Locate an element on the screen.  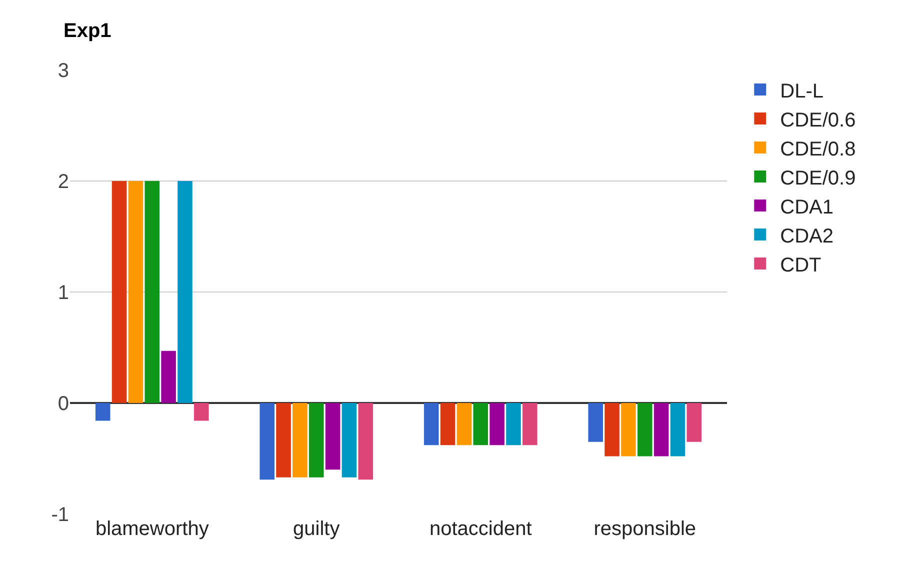
legend-label: CDE/0.9 is located at coordinates (818, 178).